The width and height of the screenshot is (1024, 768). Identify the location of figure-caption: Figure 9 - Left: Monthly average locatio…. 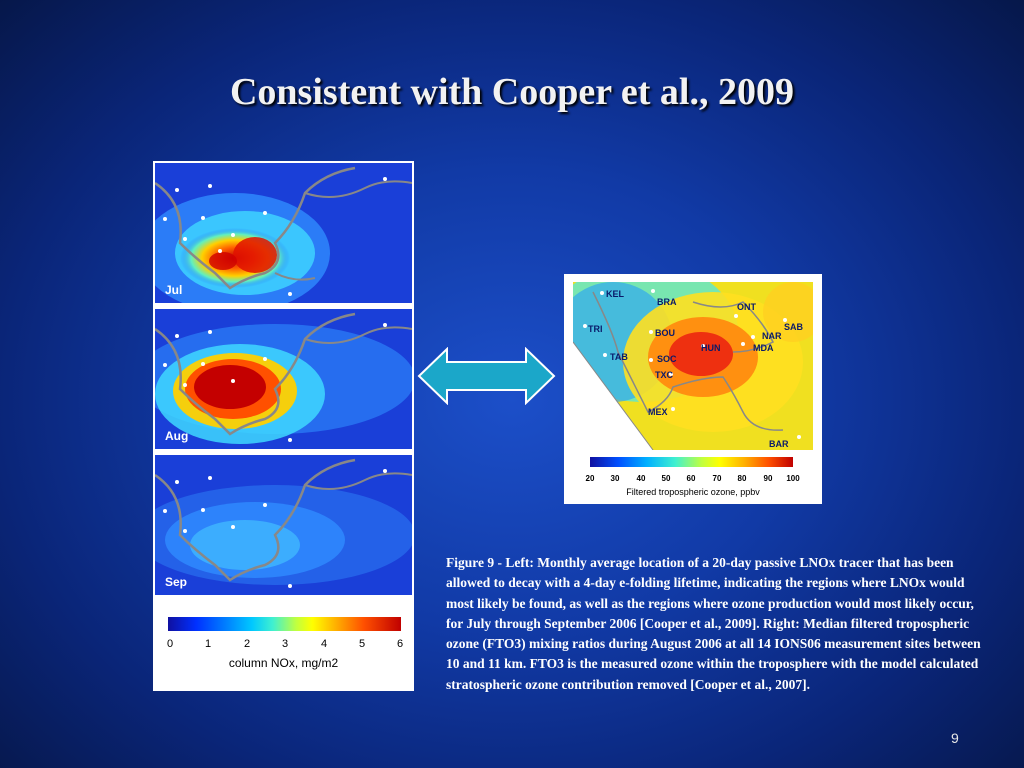
(713, 623).